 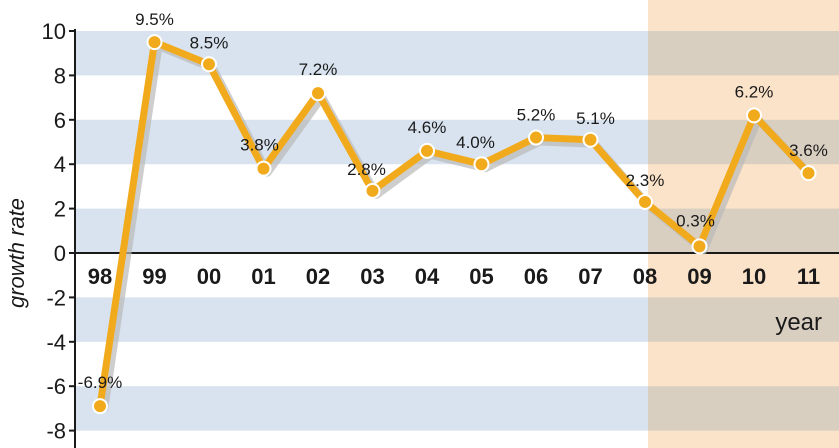 I want to click on y-axis-title: growth rate, so click(x=16, y=253).